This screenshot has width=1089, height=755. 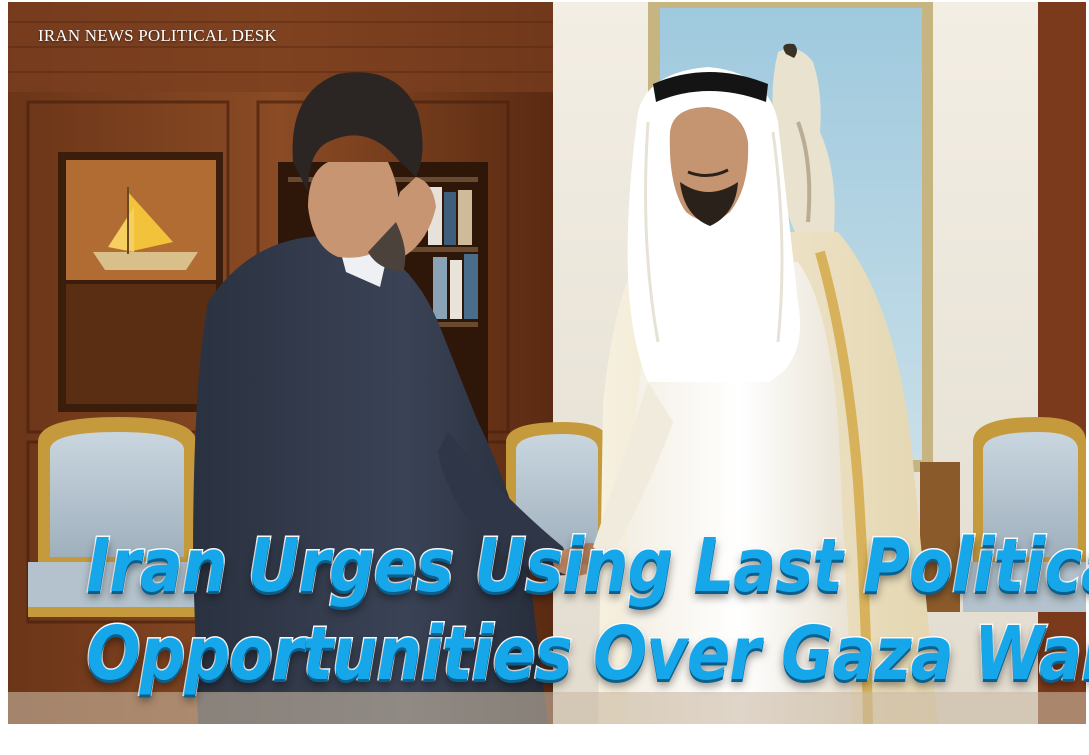 What do you see at coordinates (587, 654) in the screenshot?
I see `headline-line-2: Opportunities Over Gaza War` at bounding box center [587, 654].